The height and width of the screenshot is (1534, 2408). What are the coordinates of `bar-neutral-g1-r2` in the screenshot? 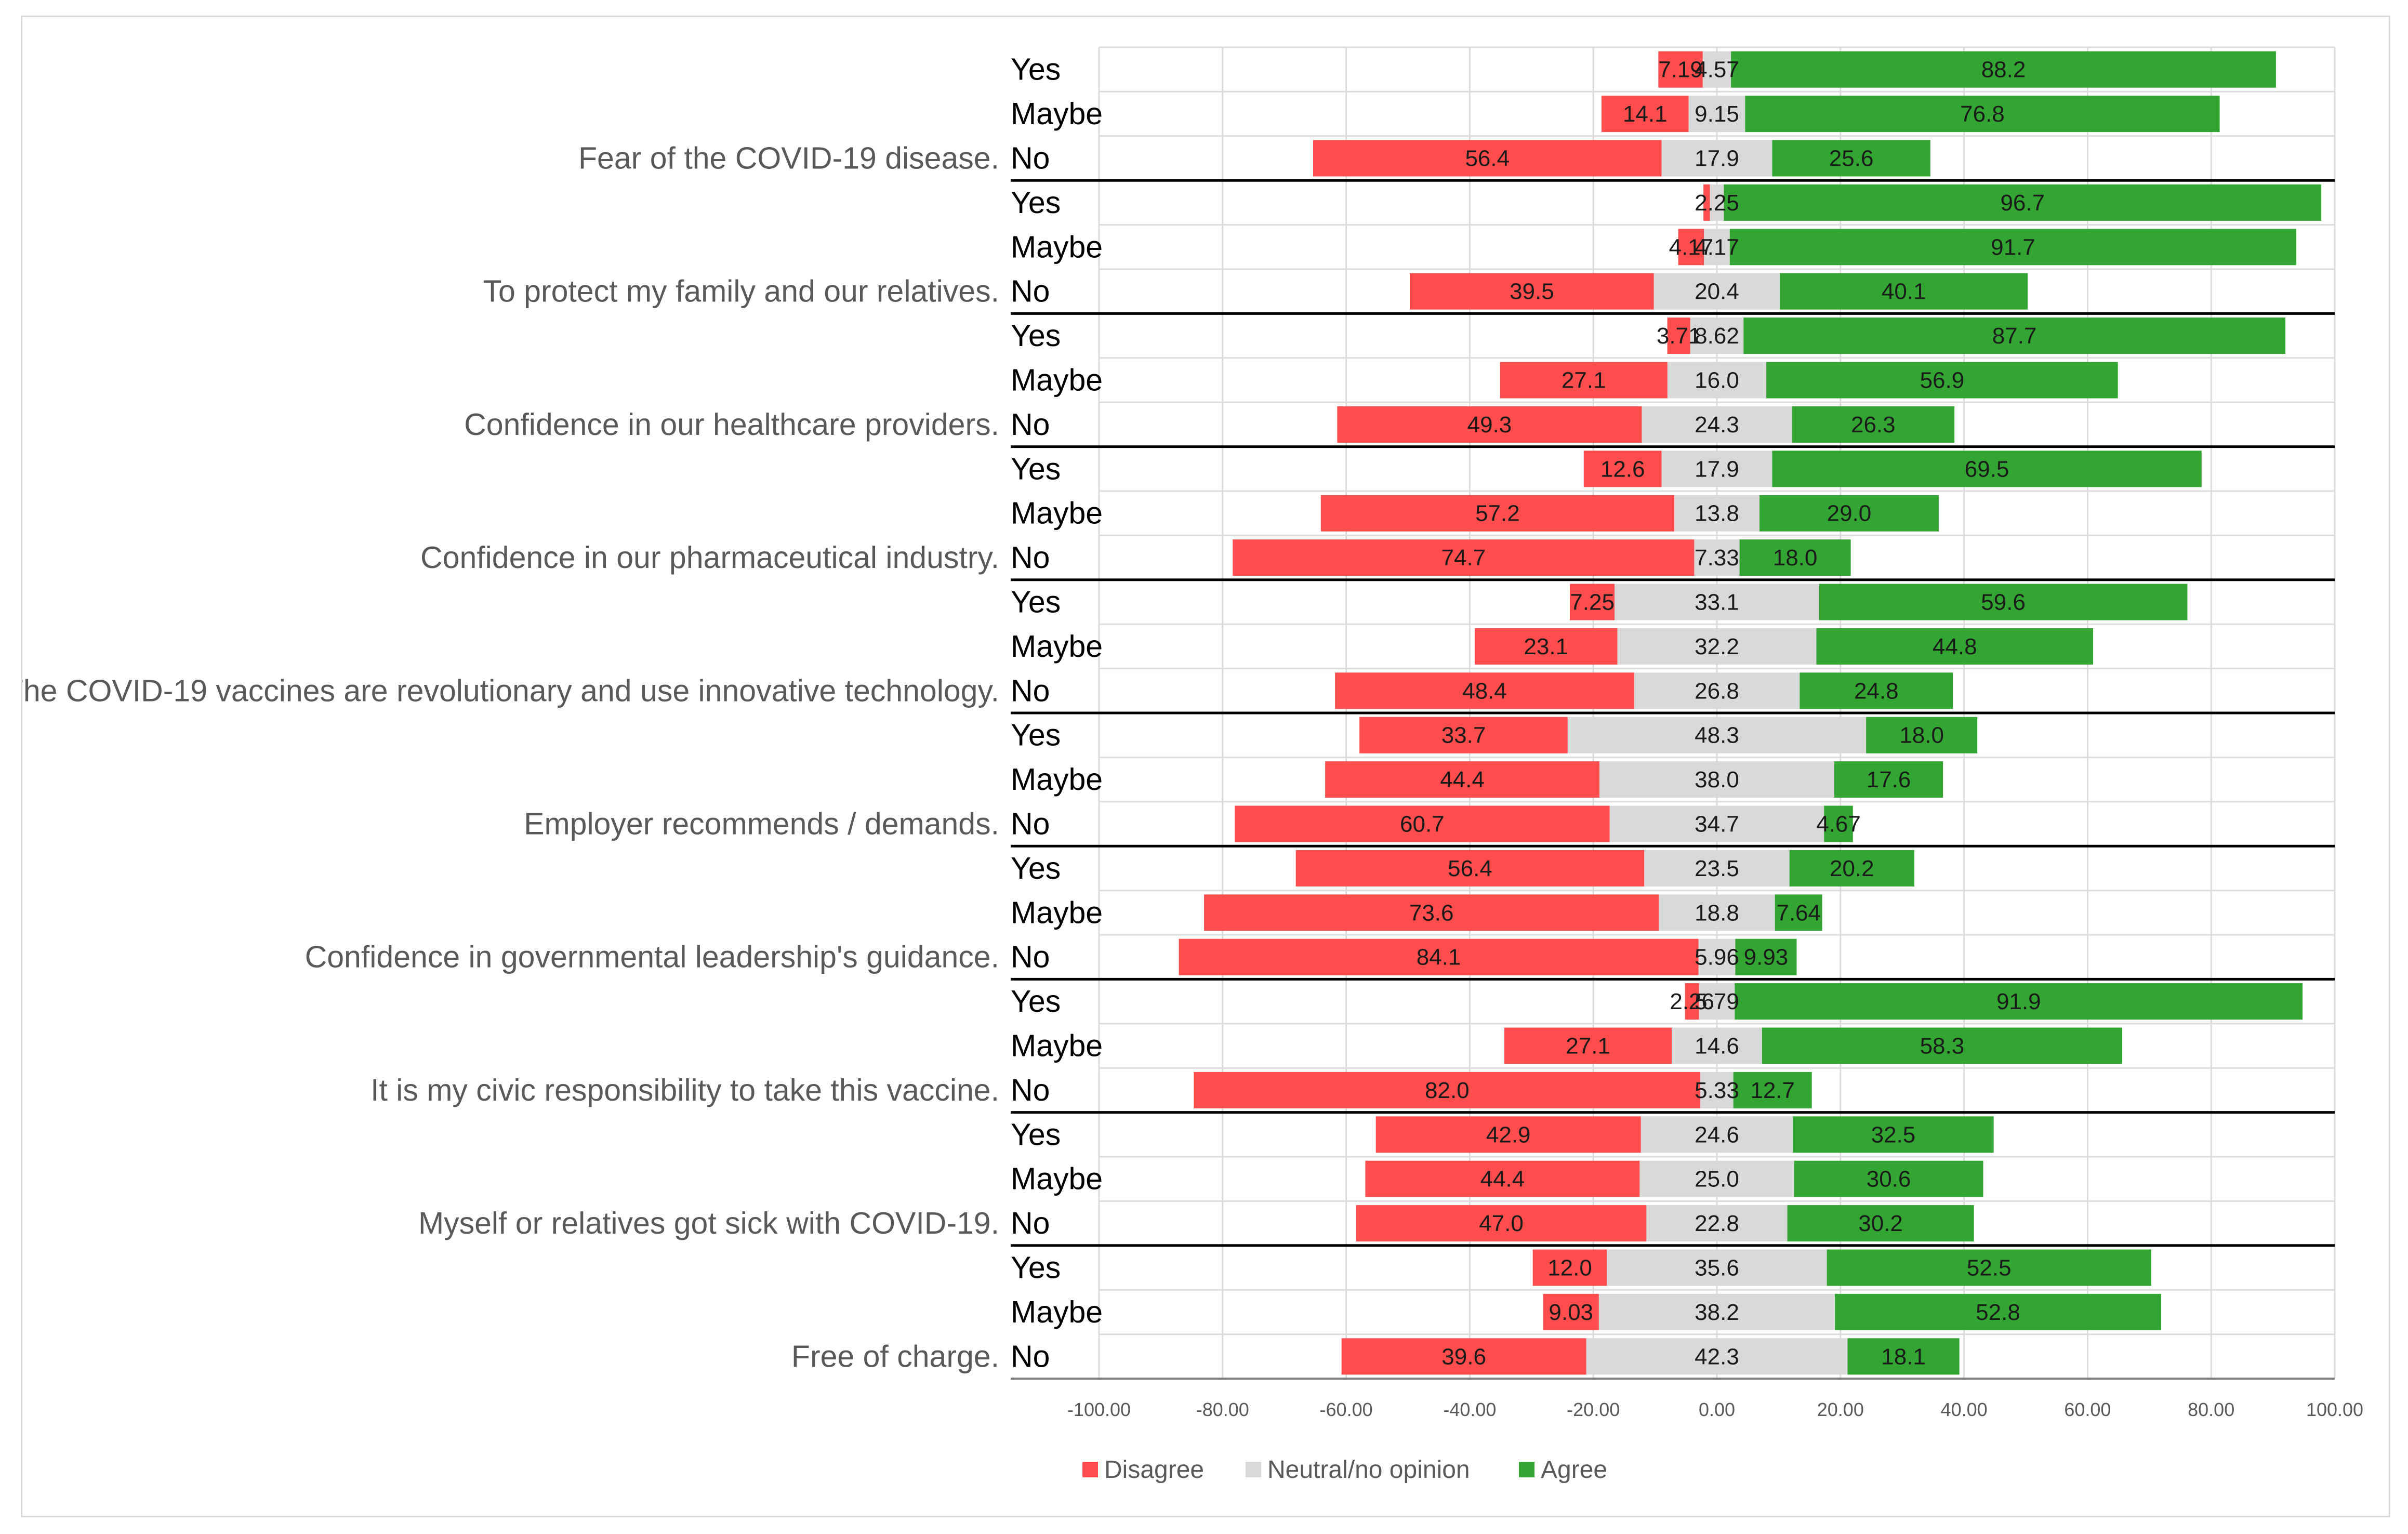 It's located at (1716, 291).